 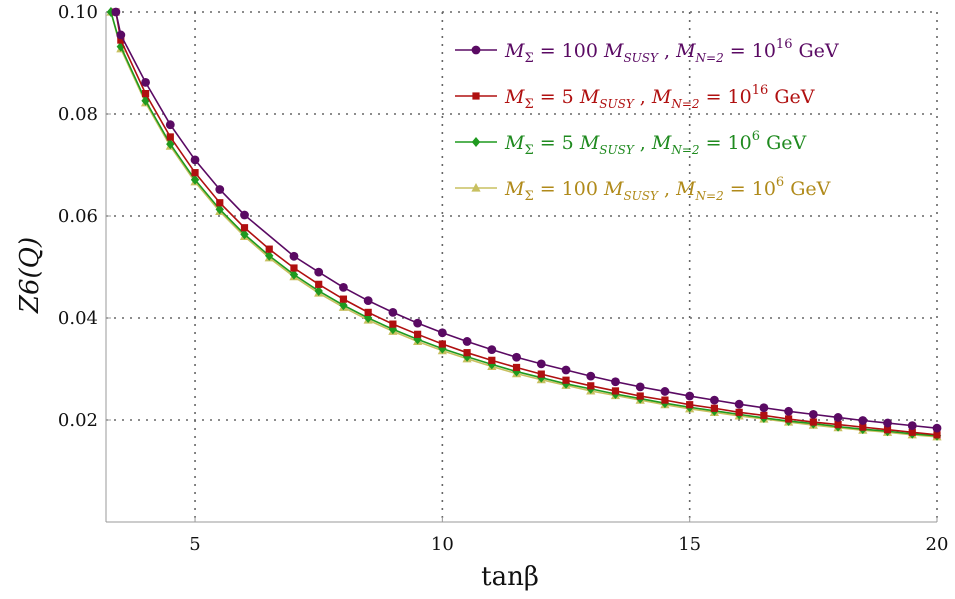 What do you see at coordinates (30, 275) in the screenshot?
I see `y-axis-label: Z6(Q)` at bounding box center [30, 275].